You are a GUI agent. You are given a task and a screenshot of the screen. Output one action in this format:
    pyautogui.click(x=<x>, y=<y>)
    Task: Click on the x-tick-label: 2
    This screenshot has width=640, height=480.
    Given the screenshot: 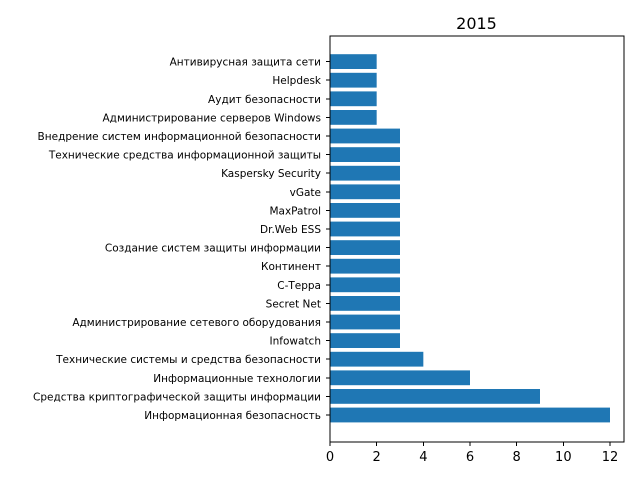 What is the action you would take?
    pyautogui.click(x=377, y=457)
    